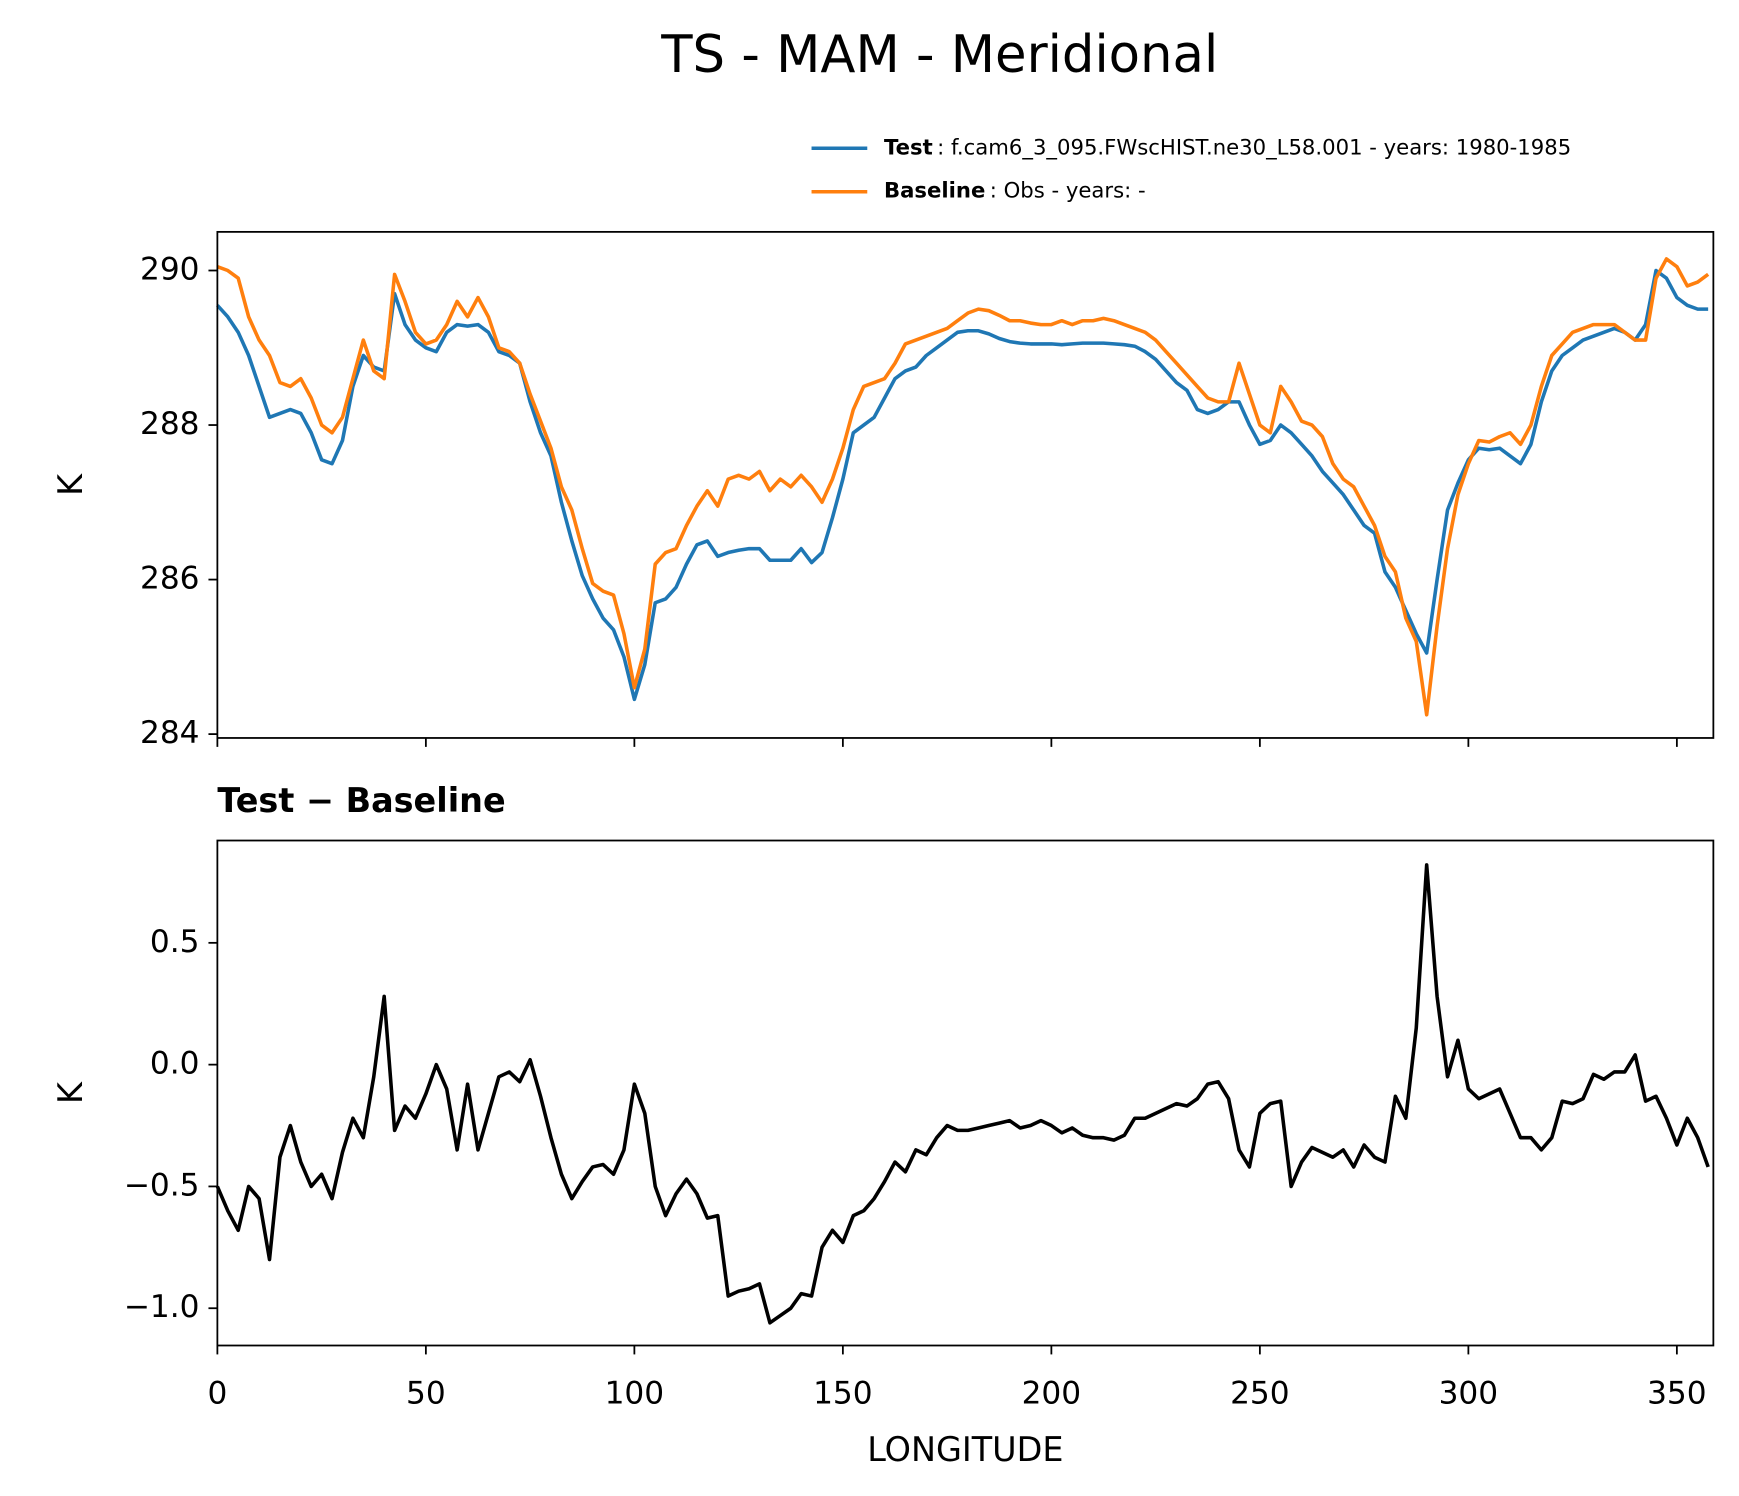 The width and height of the screenshot is (1739, 1496). What do you see at coordinates (965, 1449) in the screenshot?
I see `x-axis-label: LONGITUDE` at bounding box center [965, 1449].